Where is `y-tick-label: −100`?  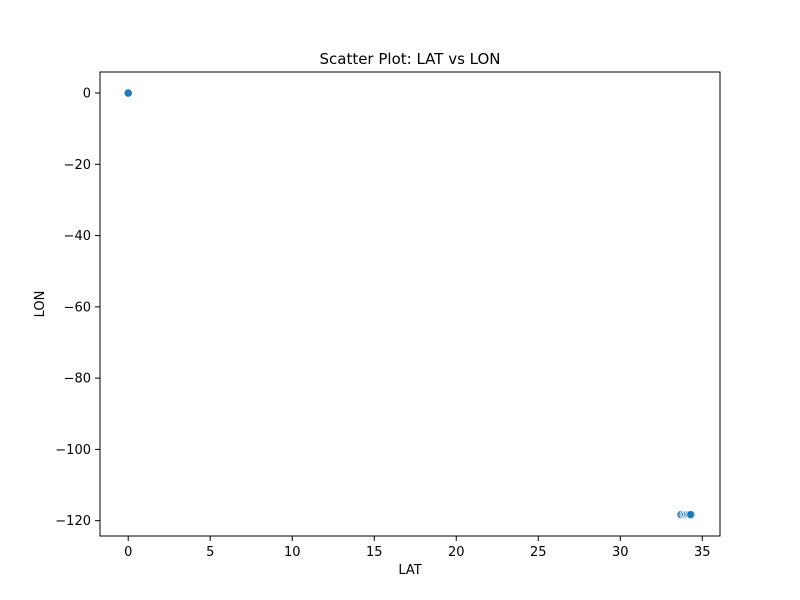 y-tick-label: −100 is located at coordinates (73, 450).